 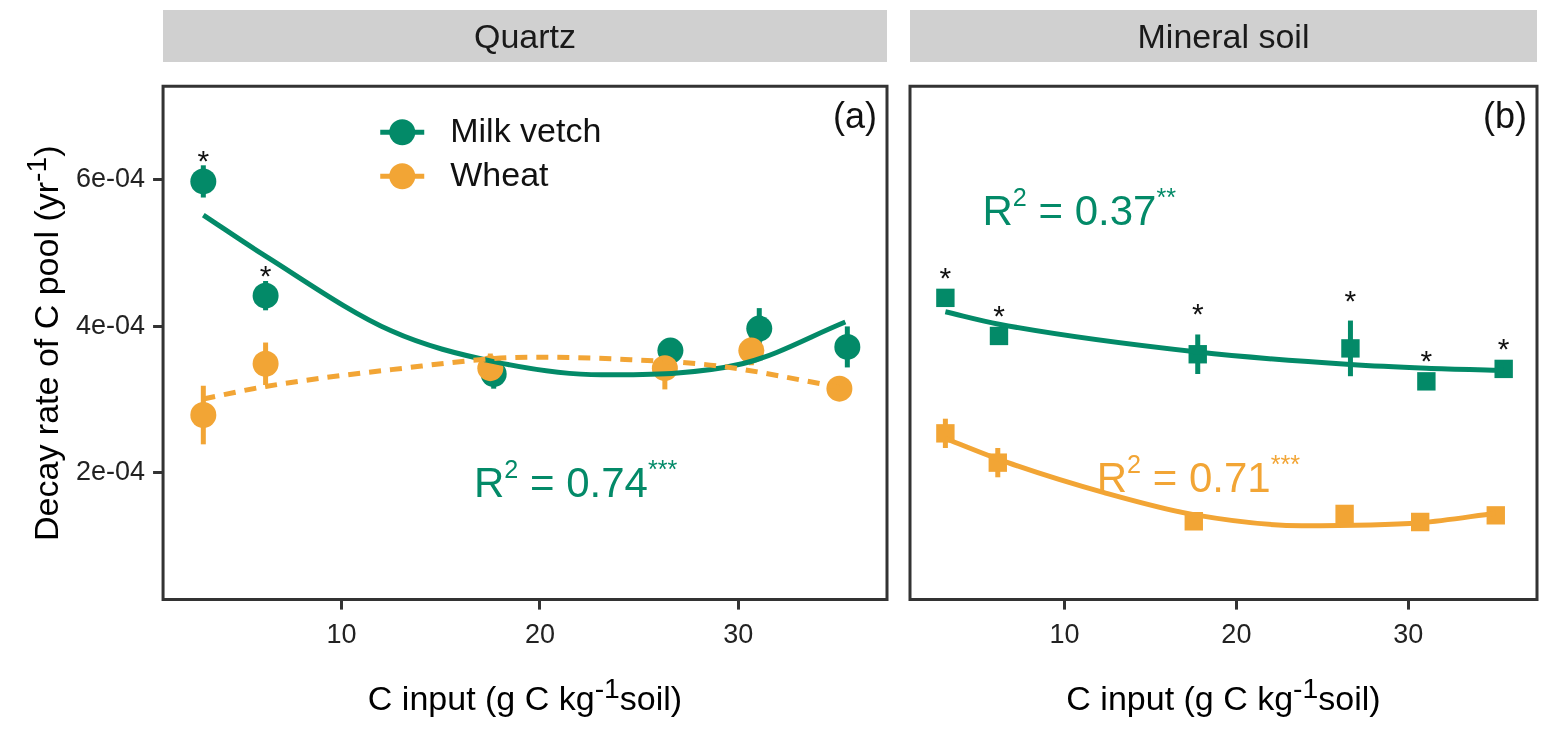 I want to click on annotation: (b), so click(x=1505, y=116).